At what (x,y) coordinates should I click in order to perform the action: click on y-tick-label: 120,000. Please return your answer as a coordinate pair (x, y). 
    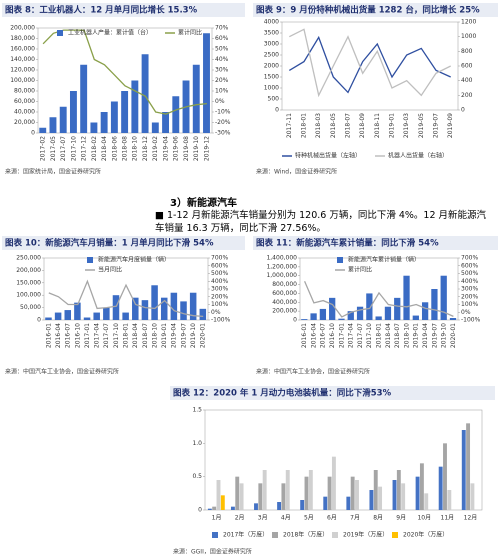
    Looking at the image, I should click on (22, 70).